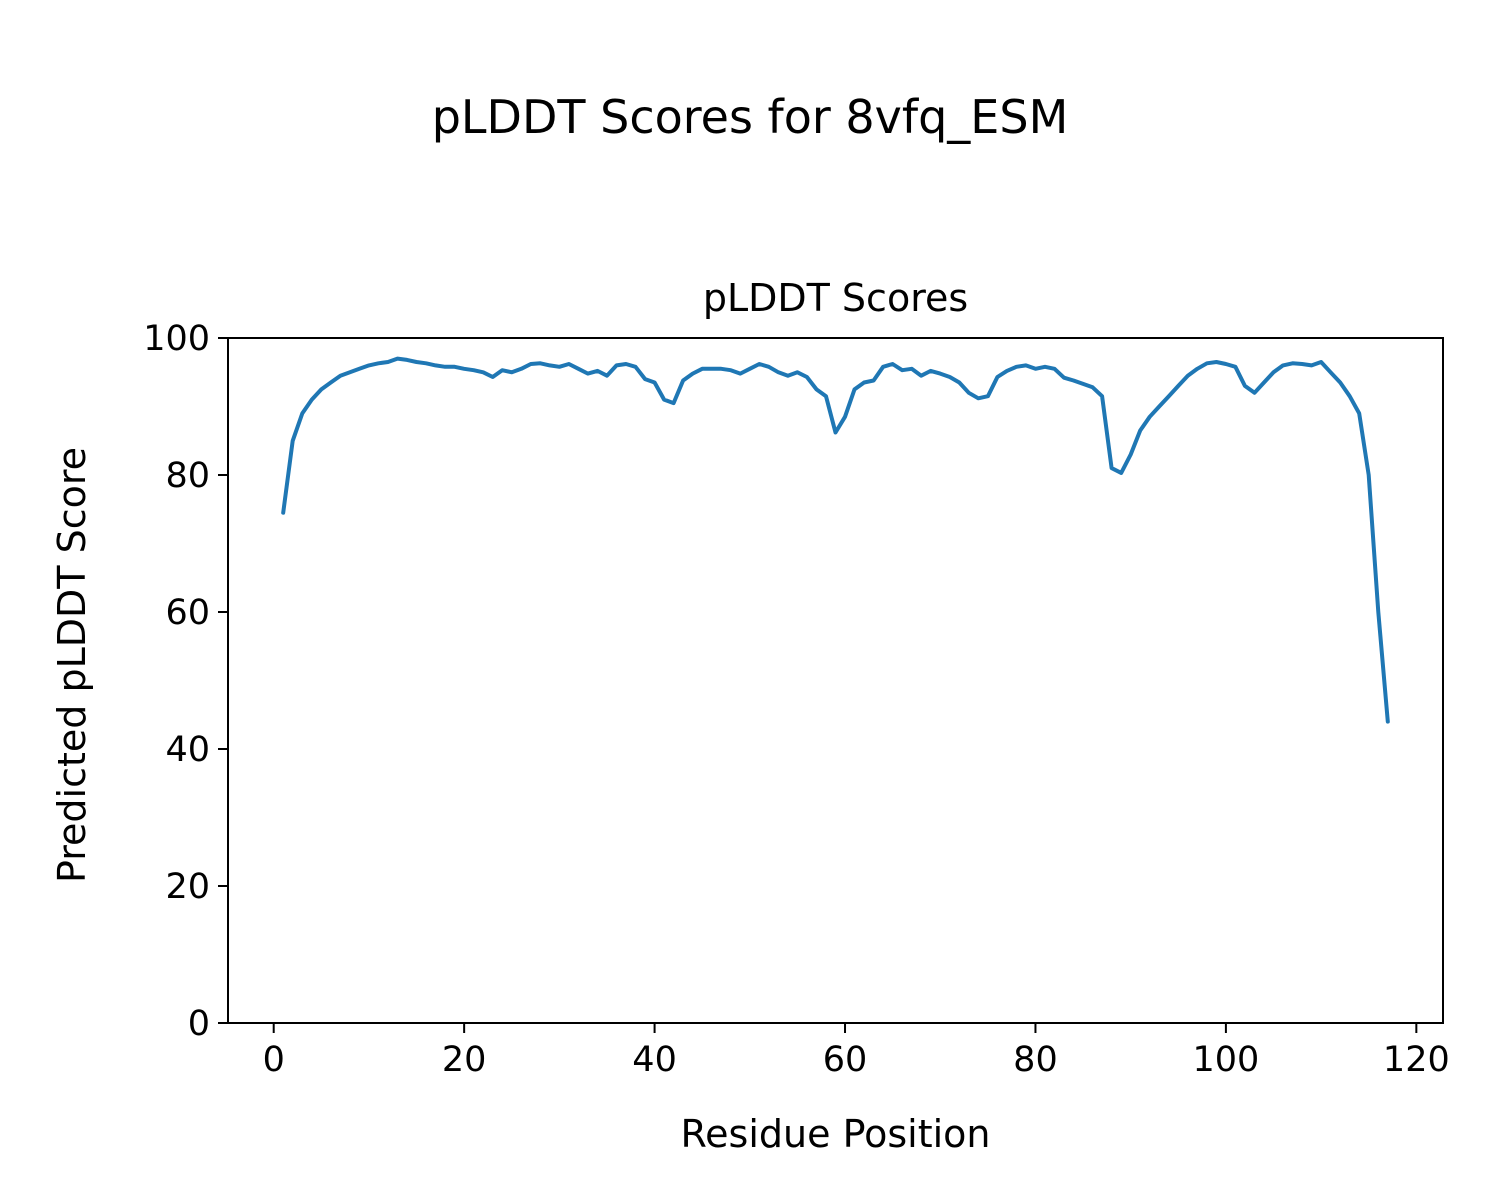 The width and height of the screenshot is (1500, 1200). Describe the element at coordinates (464, 1060) in the screenshot. I see `x-tick-label: 20` at that location.